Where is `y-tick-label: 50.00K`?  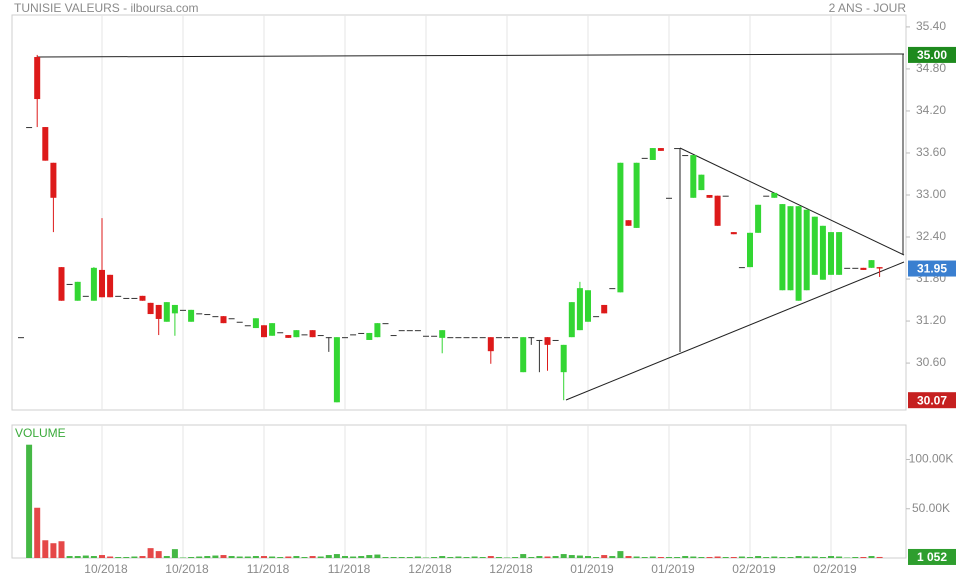 y-tick-label: 50.00K is located at coordinates (931, 508).